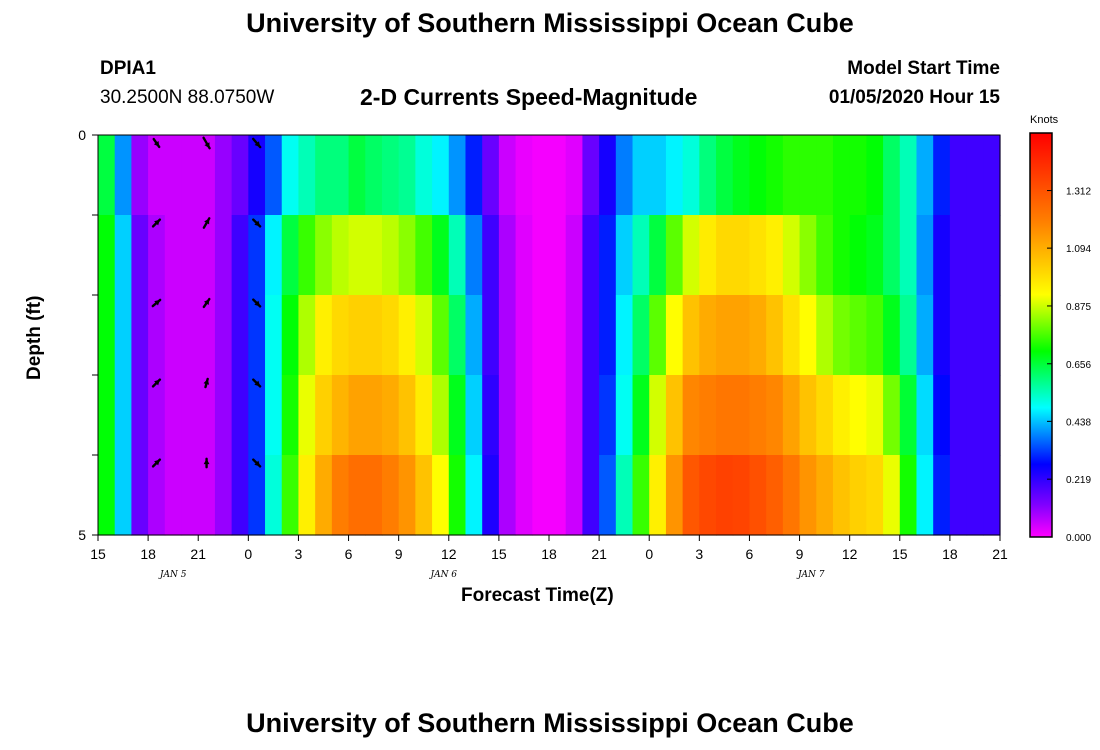  Describe the element at coordinates (1078, 249) in the screenshot. I see `colorbar-tick-label: 1.094` at that location.